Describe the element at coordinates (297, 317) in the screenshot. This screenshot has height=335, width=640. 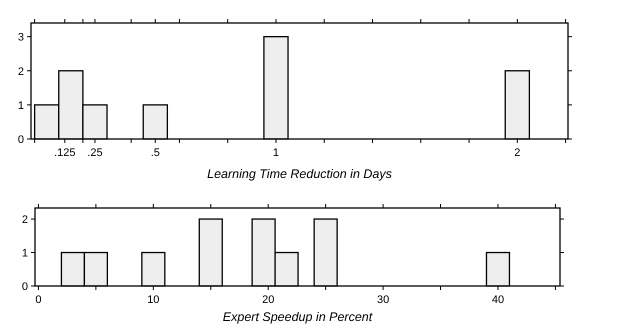
I see `x-axis-title: Expert Speedup in Percent` at that location.